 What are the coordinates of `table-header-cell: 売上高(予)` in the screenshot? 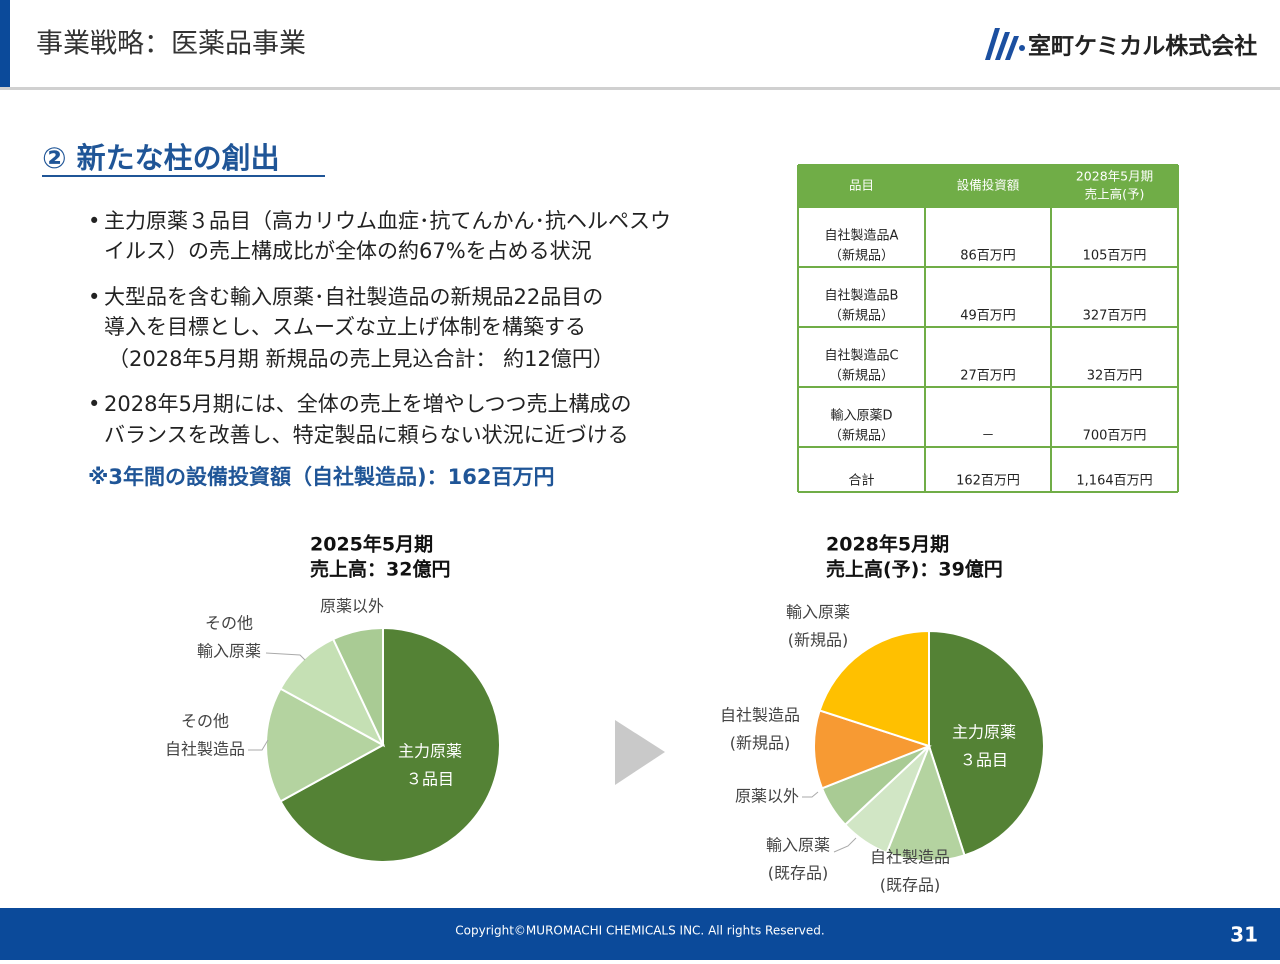 It's located at (1115, 194).